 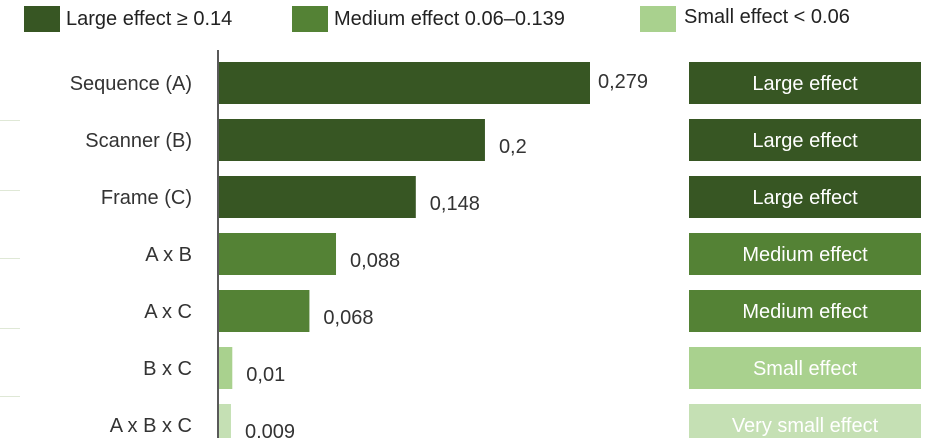 What do you see at coordinates (658, 19) in the screenshot?
I see `legend-swatch-small` at bounding box center [658, 19].